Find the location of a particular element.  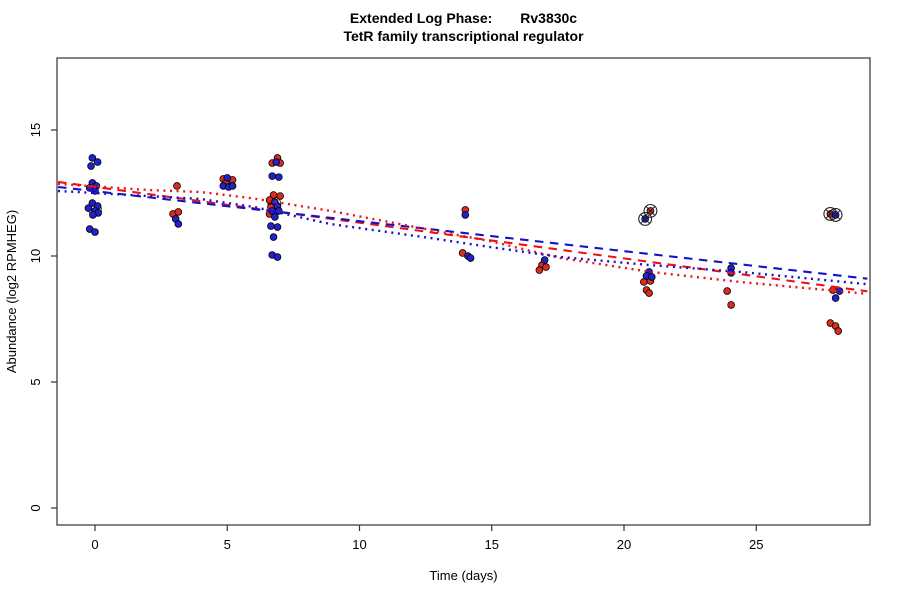

x-tick-label: 15 is located at coordinates (492, 544).